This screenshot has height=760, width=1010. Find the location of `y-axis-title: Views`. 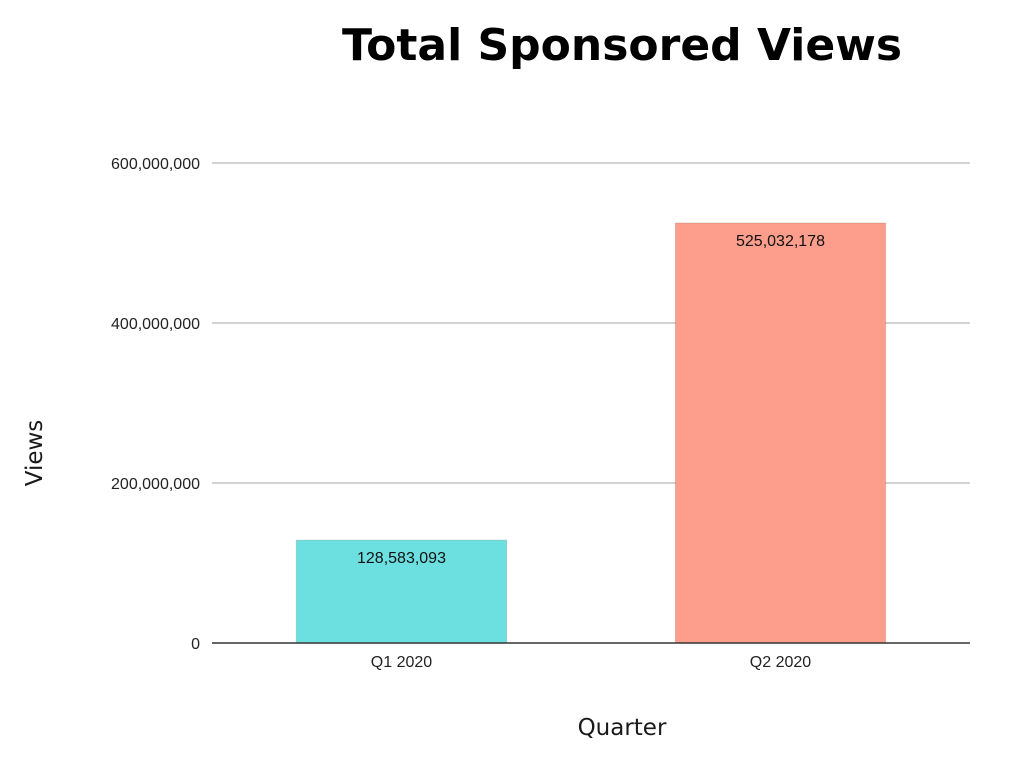

y-axis-title: Views is located at coordinates (35, 453).